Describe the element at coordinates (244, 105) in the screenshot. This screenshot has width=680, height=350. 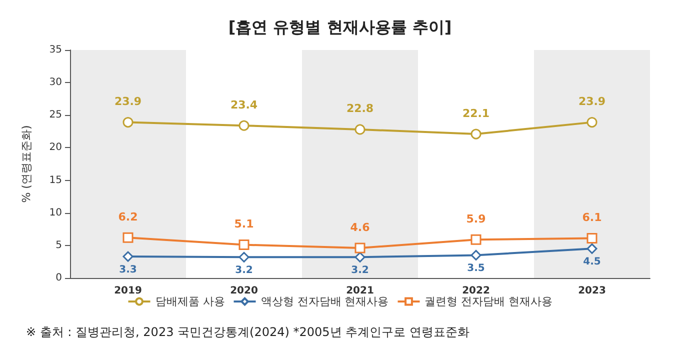
I see `data-label: 23.4` at that location.